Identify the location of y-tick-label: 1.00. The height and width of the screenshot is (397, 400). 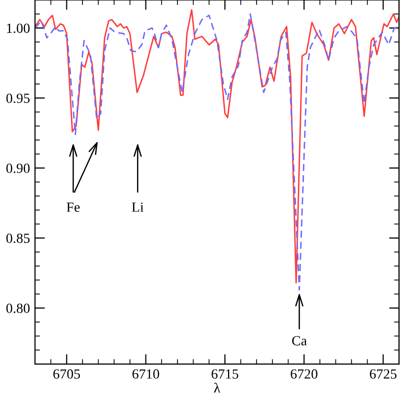
(18, 29).